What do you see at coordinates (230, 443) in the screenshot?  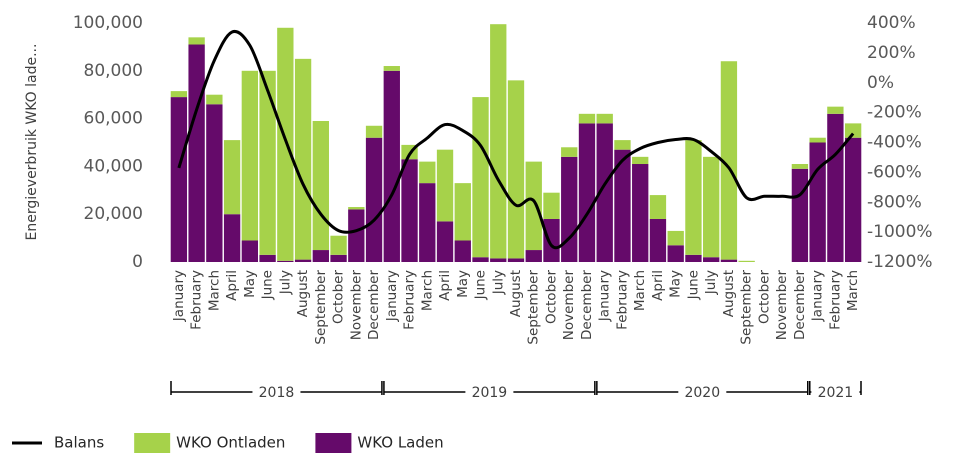 I see `legend-label: WKO Ontladen` at bounding box center [230, 443].